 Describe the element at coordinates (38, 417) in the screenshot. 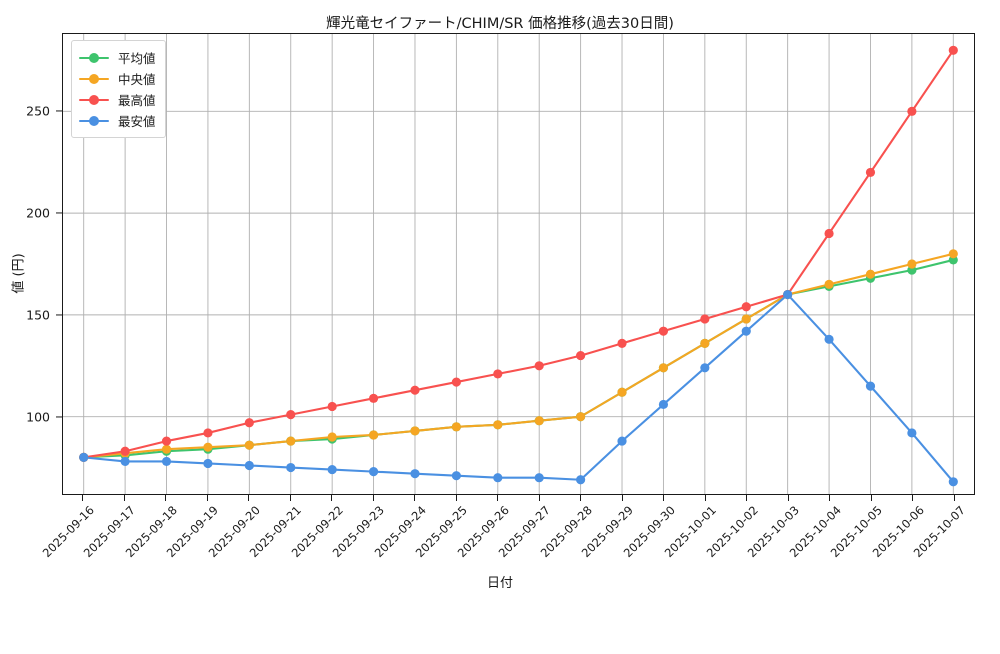

I see `y-tick-label: 100` at that location.